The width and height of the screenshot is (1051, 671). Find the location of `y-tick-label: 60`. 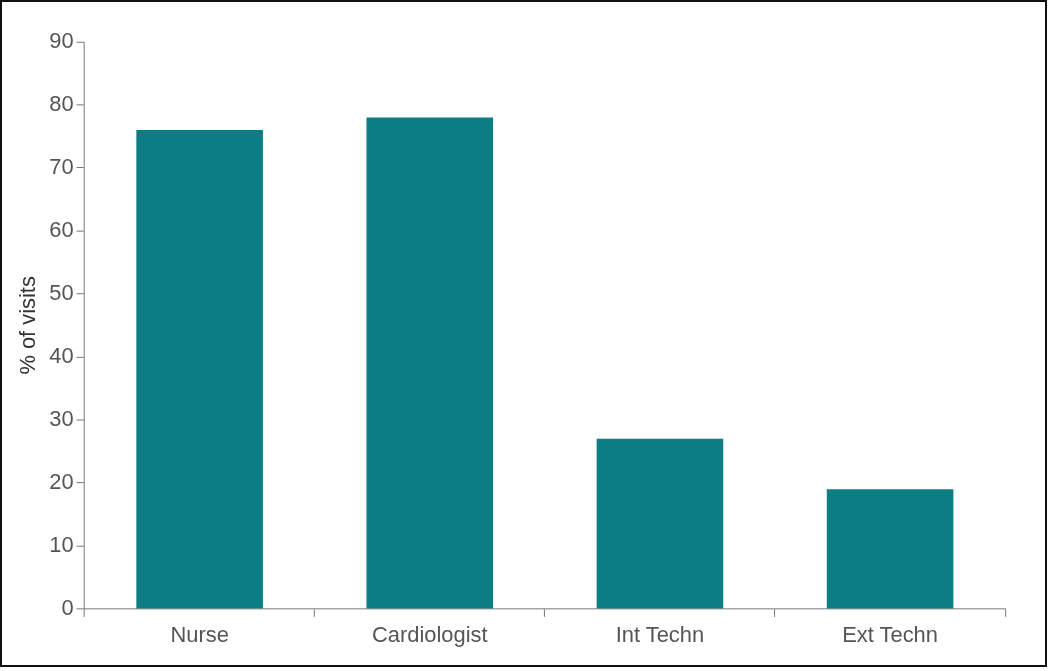

y-tick-label: 60 is located at coordinates (61, 229).